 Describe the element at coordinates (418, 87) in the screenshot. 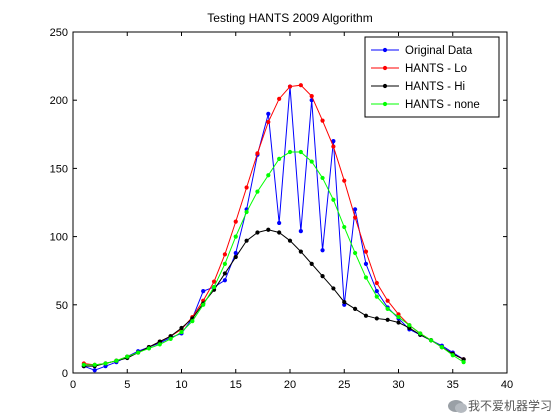

I see `legend-item: HANTS - Hi` at that location.